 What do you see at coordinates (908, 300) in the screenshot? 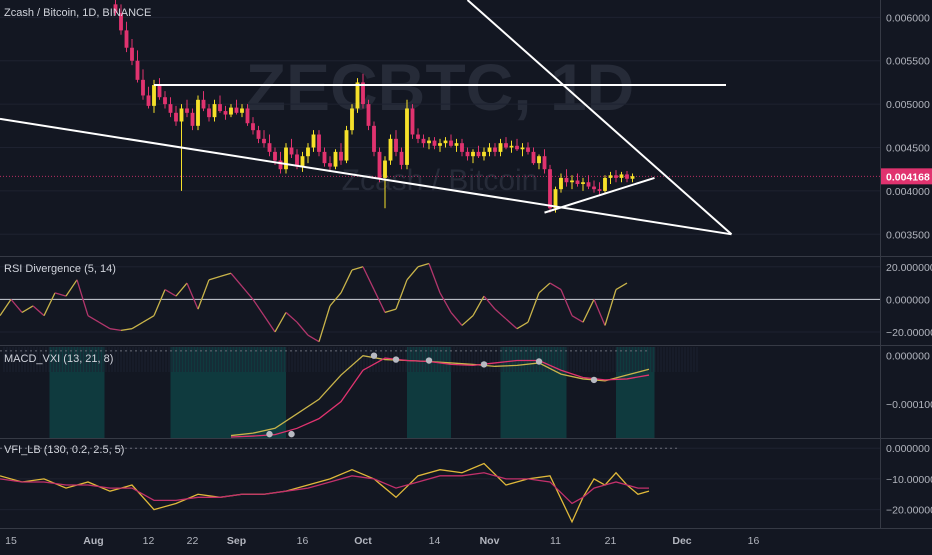
I see `rsi-tick-label: 0.000000` at bounding box center [908, 300].